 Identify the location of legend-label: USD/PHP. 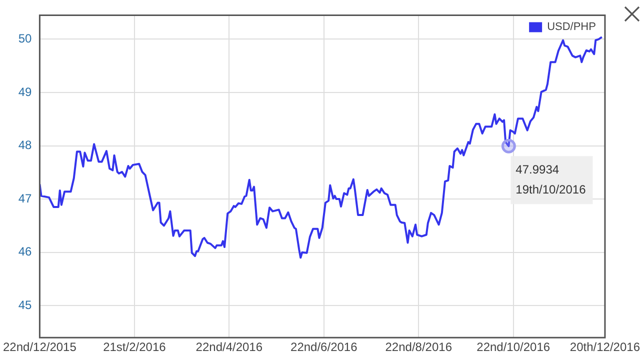
(571, 27).